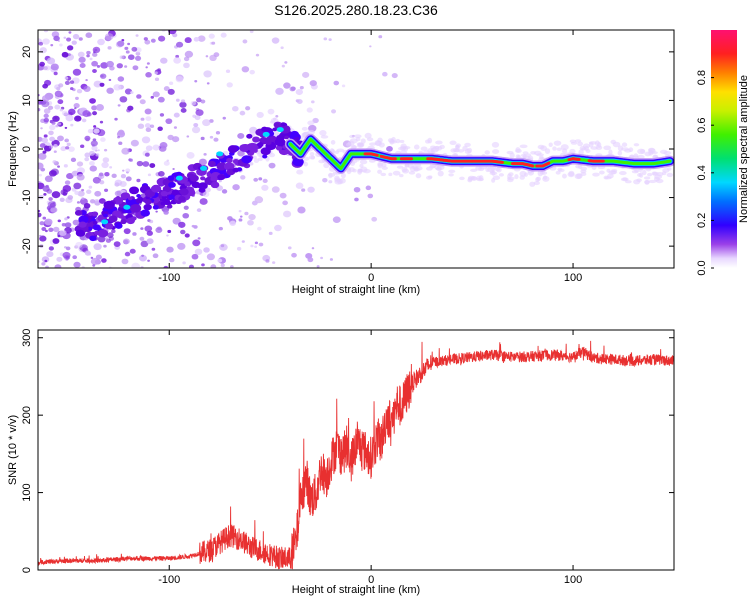 Image resolution: width=750 pixels, height=600 pixels. I want to click on ridge-hot-segment, so click(487, 161).